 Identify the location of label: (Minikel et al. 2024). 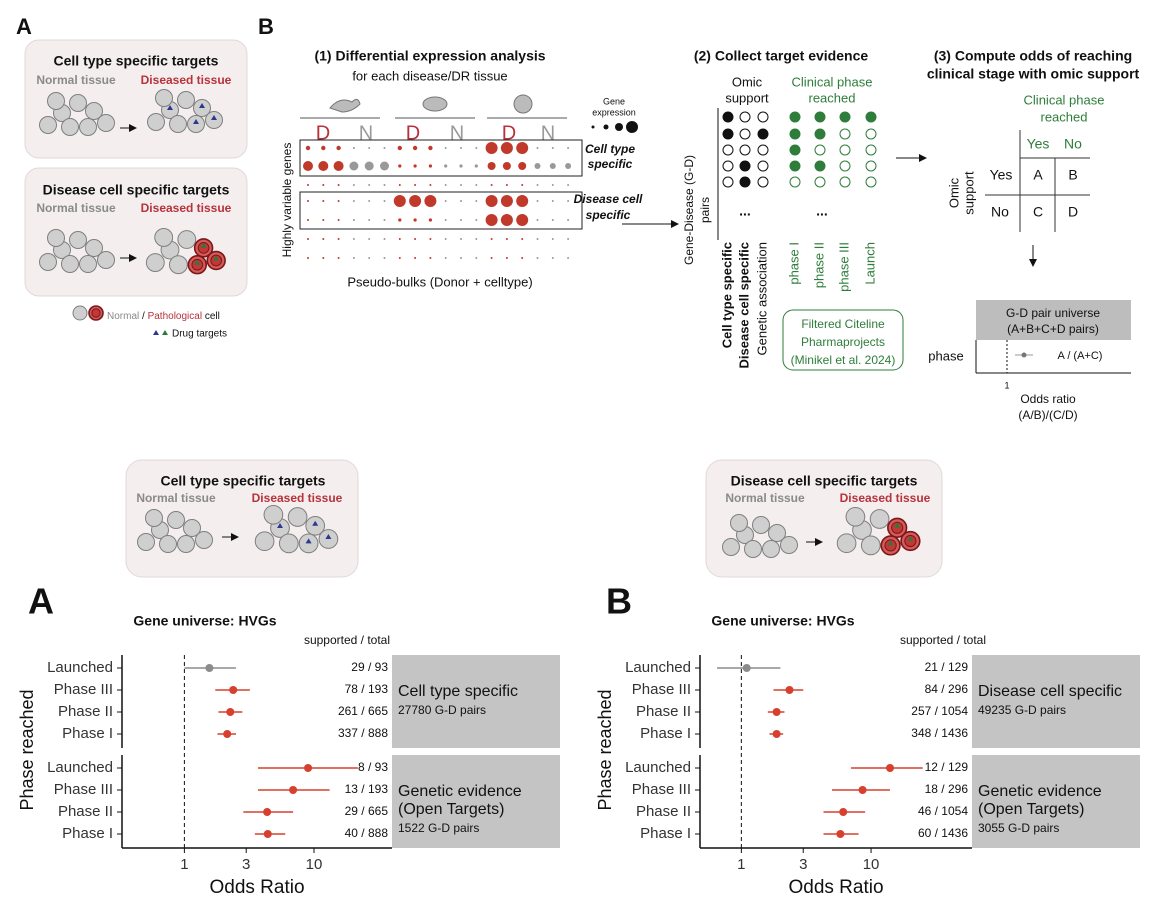
(843, 360).